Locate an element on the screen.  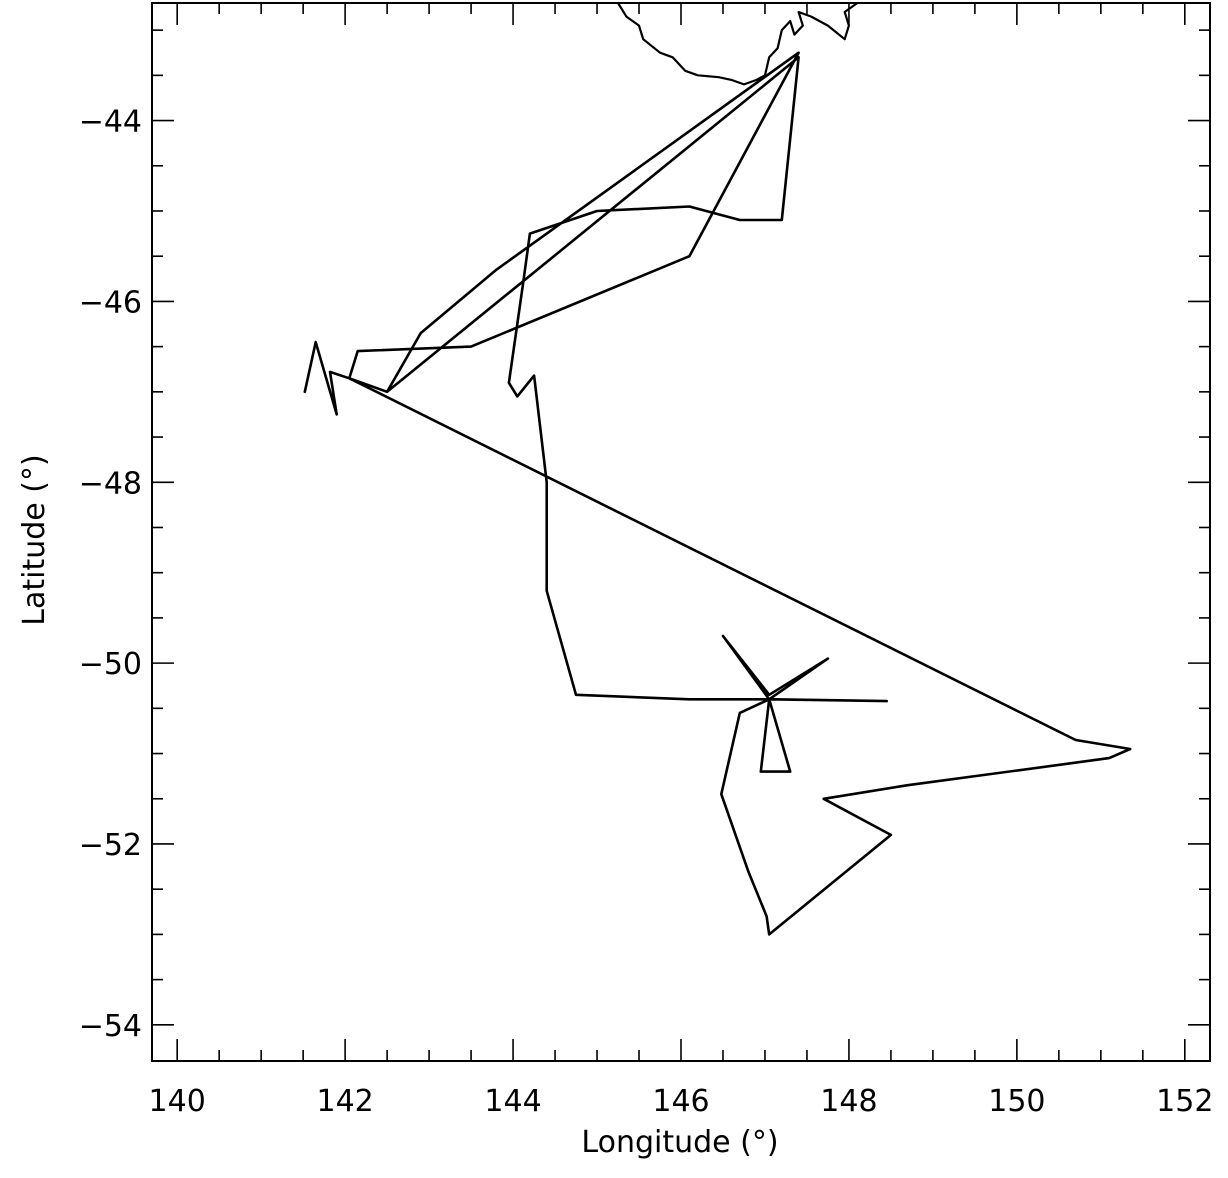
x-tick-labels: 140 142 144 146 148 150 152 is located at coordinates (681, 1101).